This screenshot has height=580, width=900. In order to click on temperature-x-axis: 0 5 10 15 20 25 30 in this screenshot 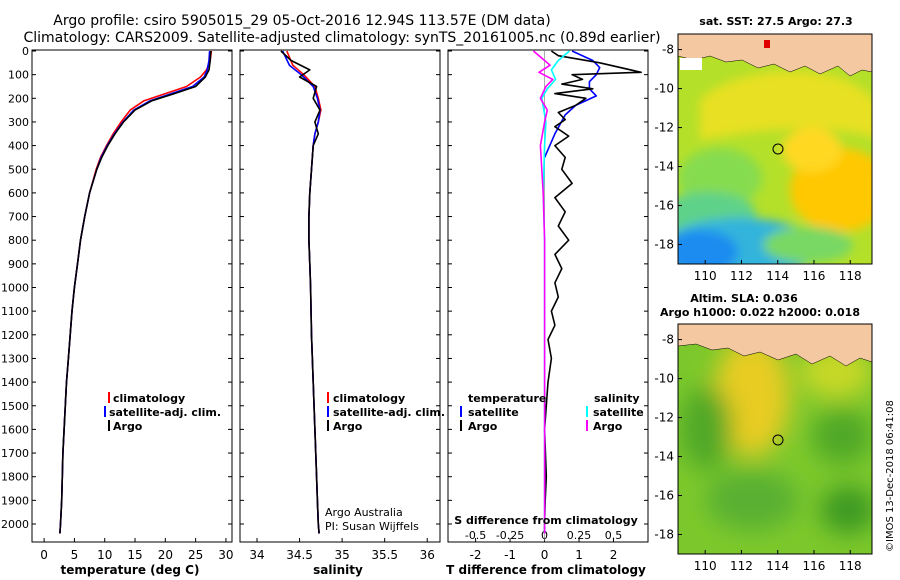, I will do `click(137, 550)`.